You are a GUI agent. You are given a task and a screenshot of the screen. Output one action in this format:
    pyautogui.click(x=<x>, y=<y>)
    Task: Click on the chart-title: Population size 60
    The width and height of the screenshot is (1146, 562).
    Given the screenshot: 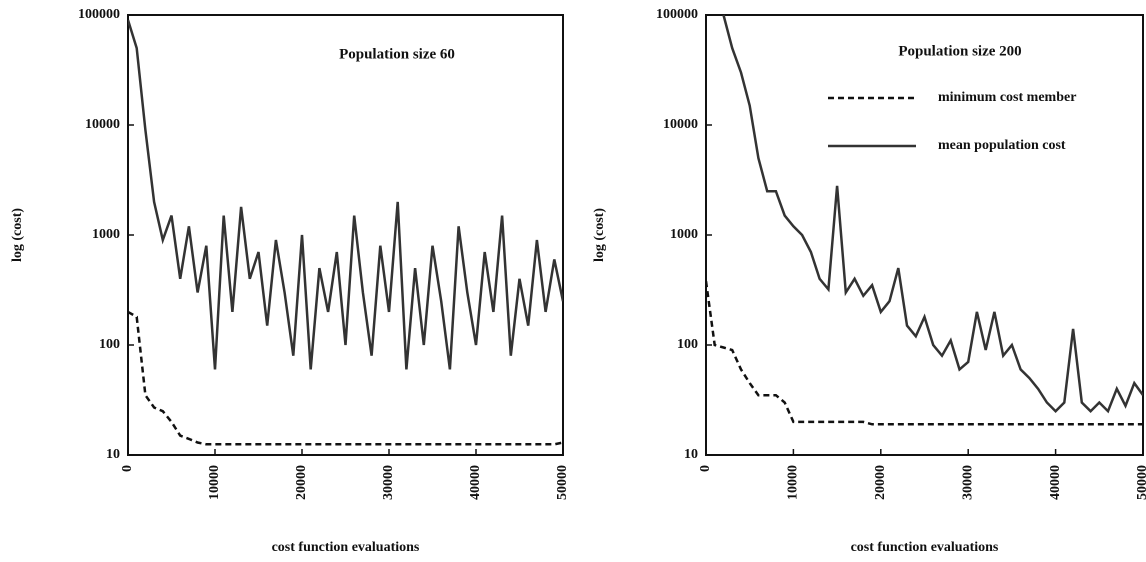 What is the action you would take?
    pyautogui.click(x=397, y=54)
    